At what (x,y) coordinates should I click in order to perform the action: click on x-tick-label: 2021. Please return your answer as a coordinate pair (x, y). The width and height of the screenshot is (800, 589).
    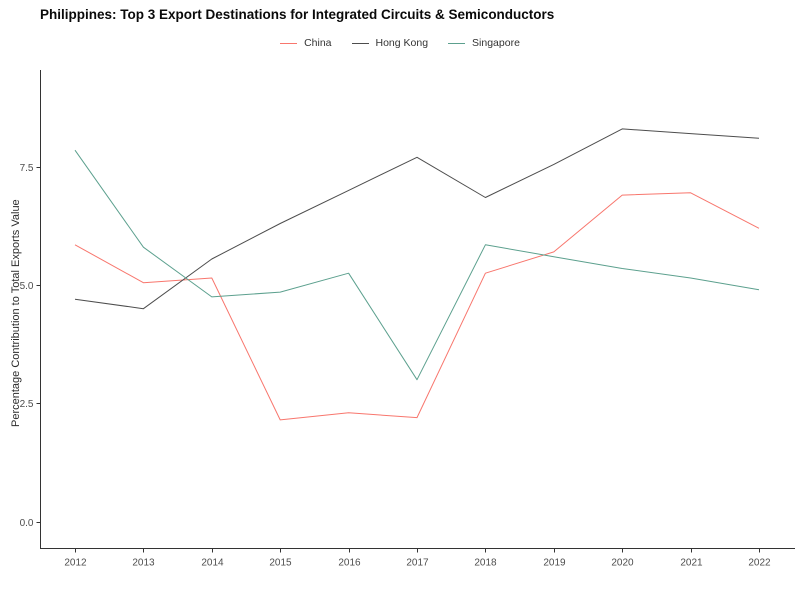
    Looking at the image, I should click on (691, 563).